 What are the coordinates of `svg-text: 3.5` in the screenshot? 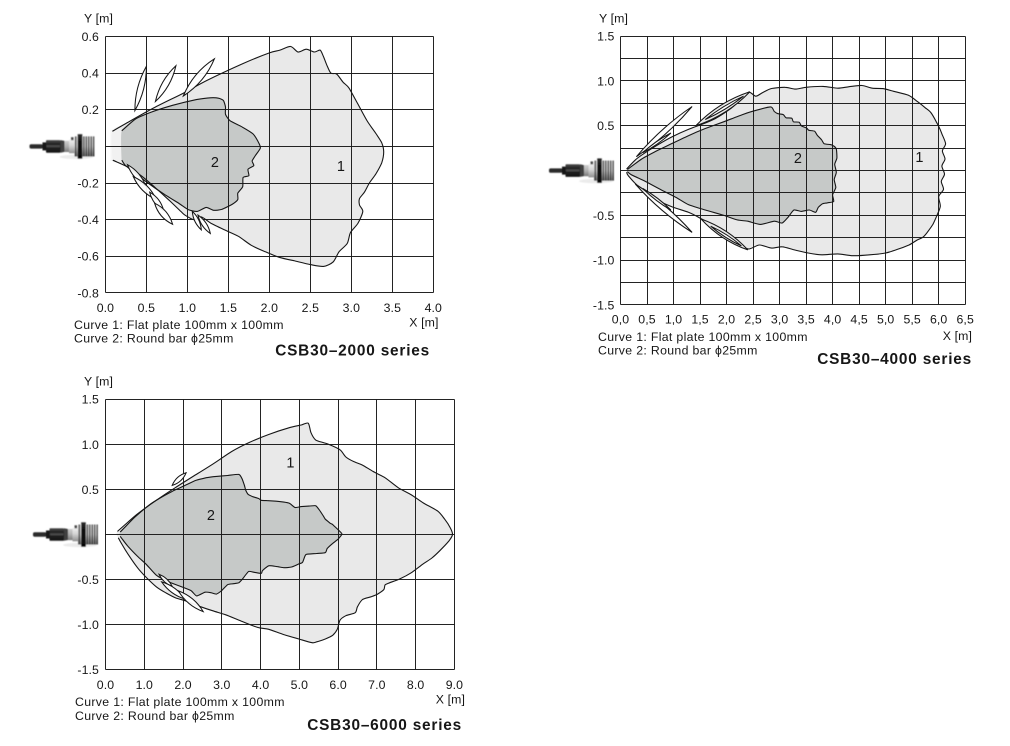 It's located at (392, 308).